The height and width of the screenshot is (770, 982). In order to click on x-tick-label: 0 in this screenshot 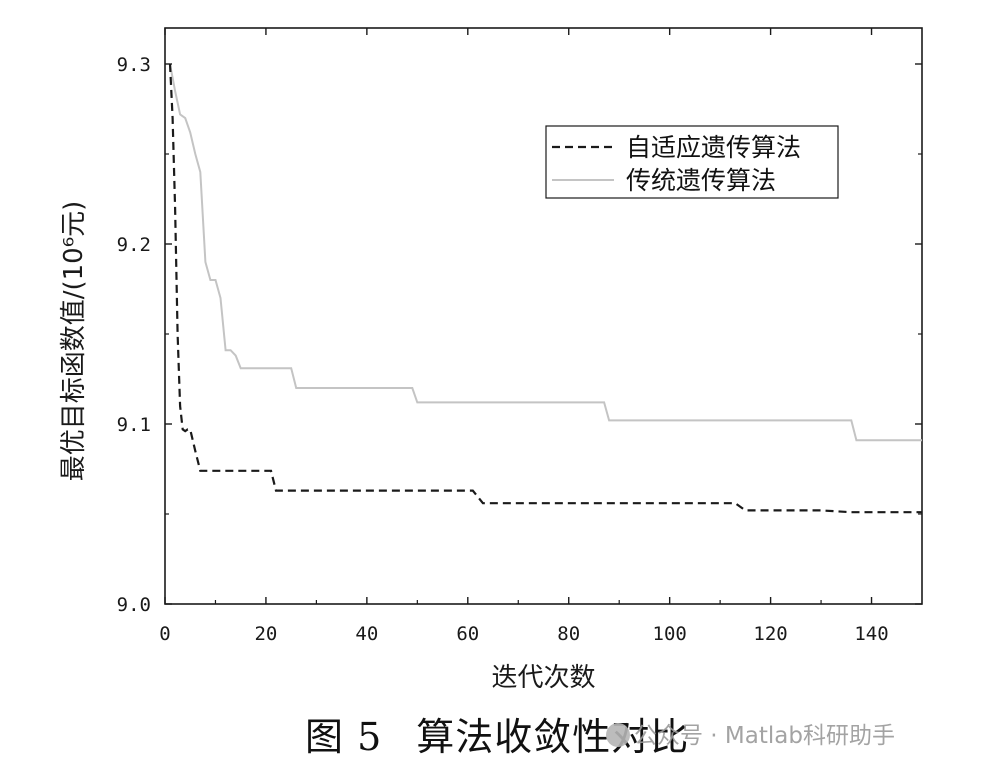, I will do `click(164, 634)`.